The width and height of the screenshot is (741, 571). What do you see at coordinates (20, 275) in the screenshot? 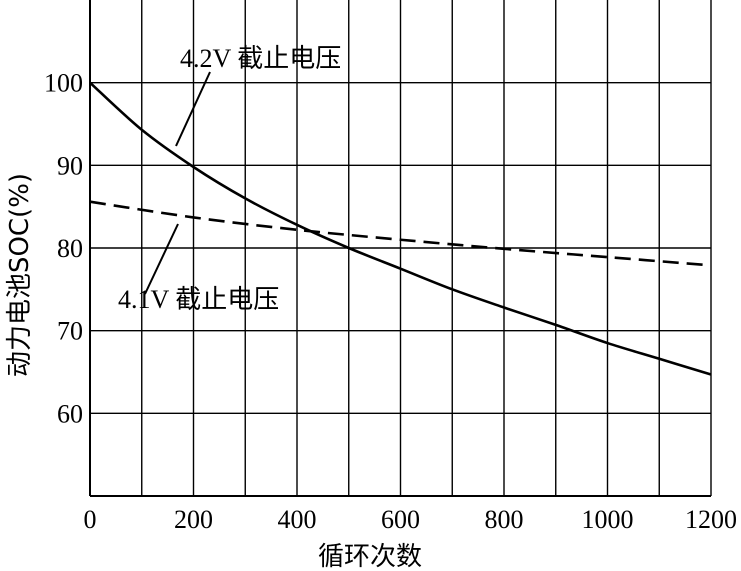
I see `y-axis-label: 动力电池SOC(%)` at bounding box center [20, 275].